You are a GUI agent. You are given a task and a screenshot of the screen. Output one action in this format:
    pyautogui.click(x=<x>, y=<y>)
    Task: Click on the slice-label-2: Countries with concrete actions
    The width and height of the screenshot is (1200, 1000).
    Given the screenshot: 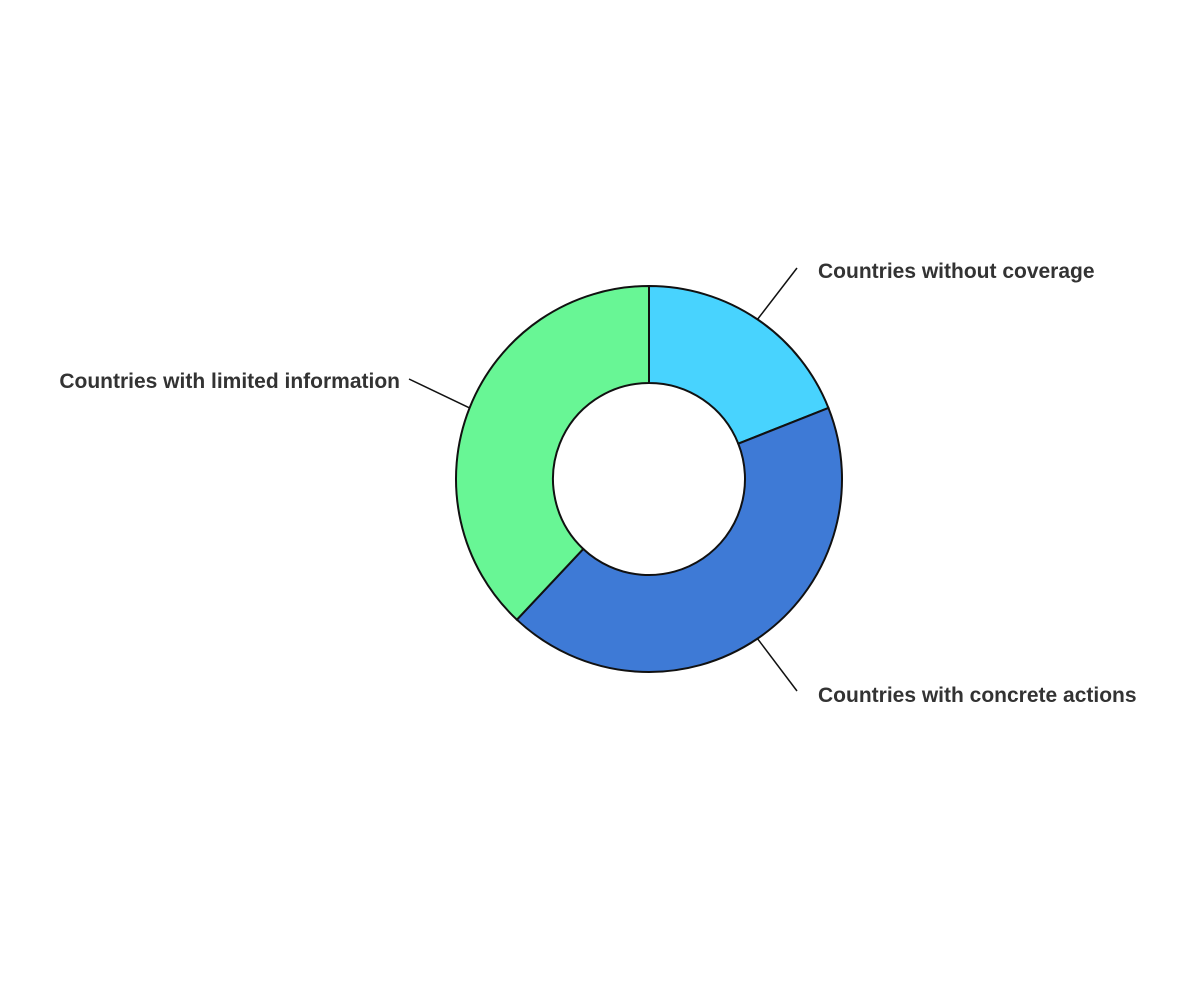 What is the action you would take?
    pyautogui.click(x=977, y=695)
    